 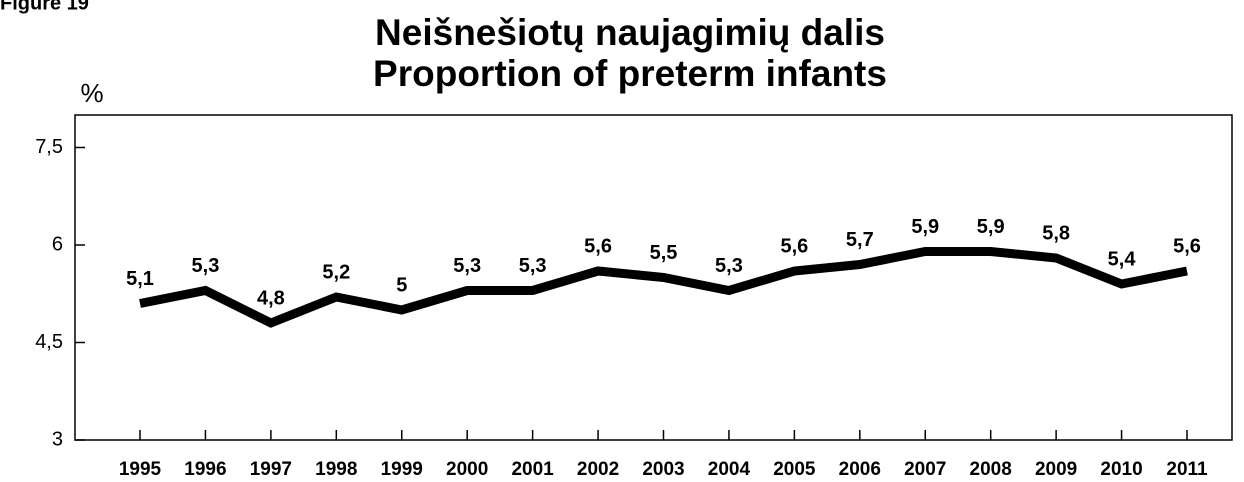 What do you see at coordinates (1187, 469) in the screenshot?
I see `x-tick-label: 2011` at bounding box center [1187, 469].